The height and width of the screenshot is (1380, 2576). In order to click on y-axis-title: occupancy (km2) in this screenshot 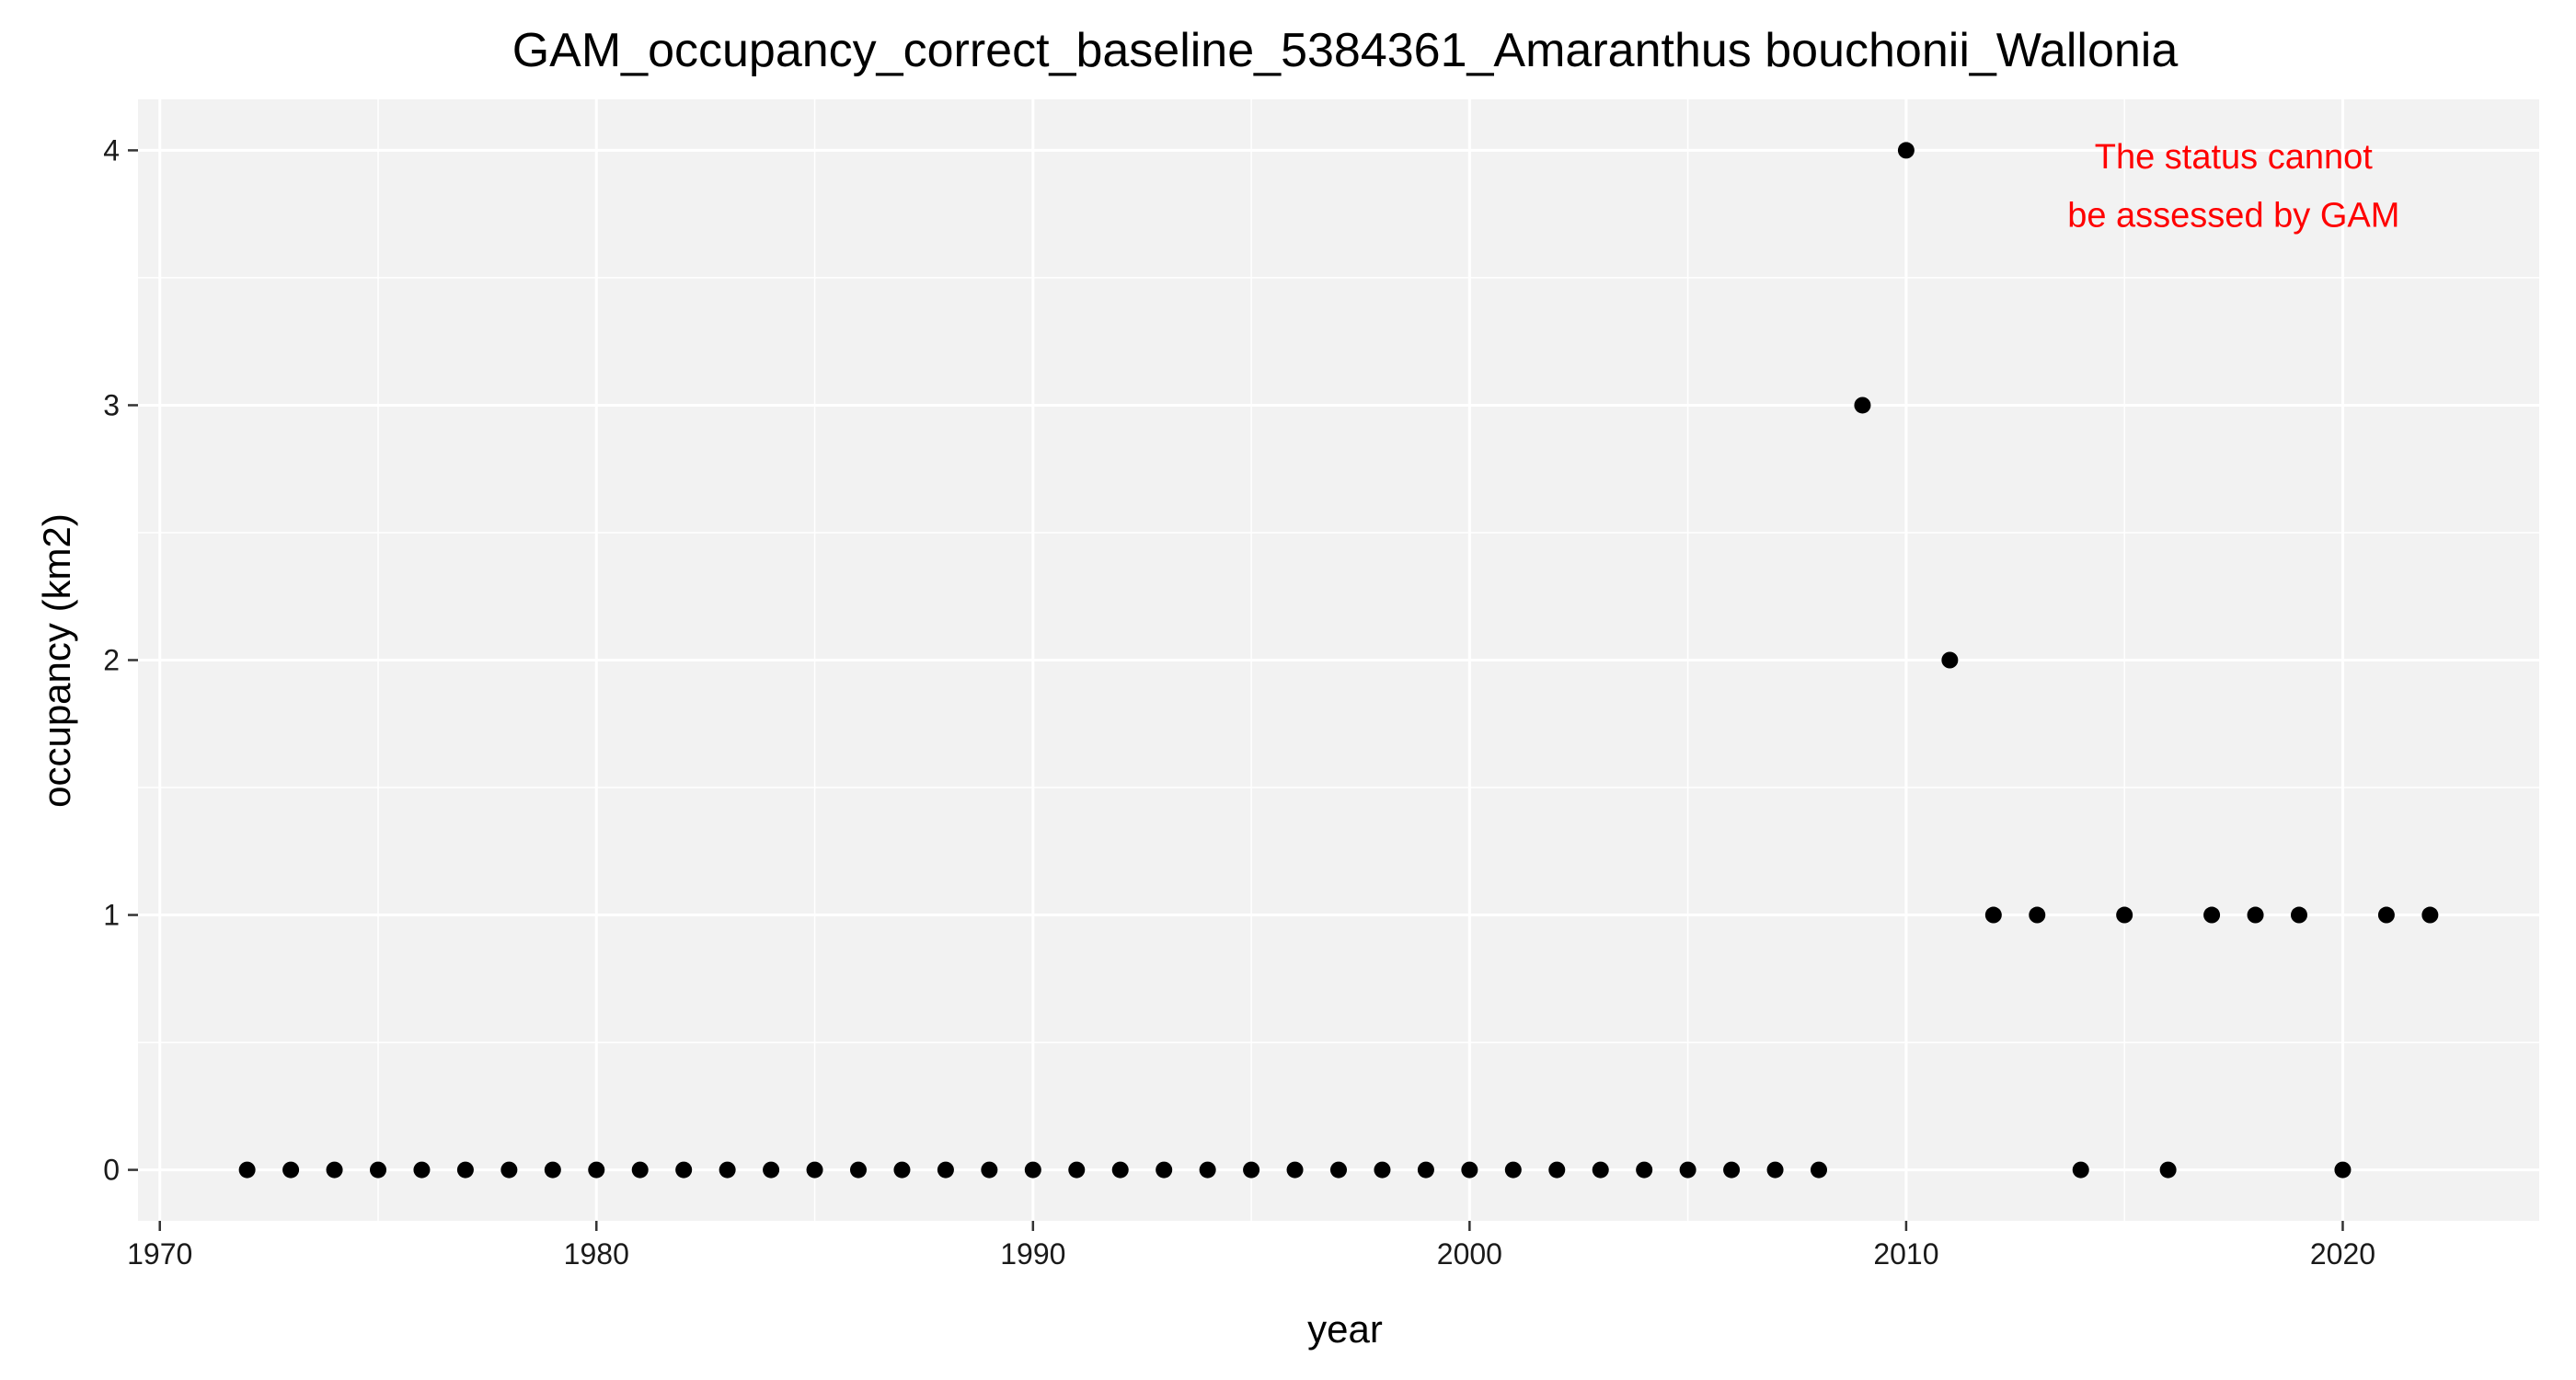, I will do `click(56, 660)`.